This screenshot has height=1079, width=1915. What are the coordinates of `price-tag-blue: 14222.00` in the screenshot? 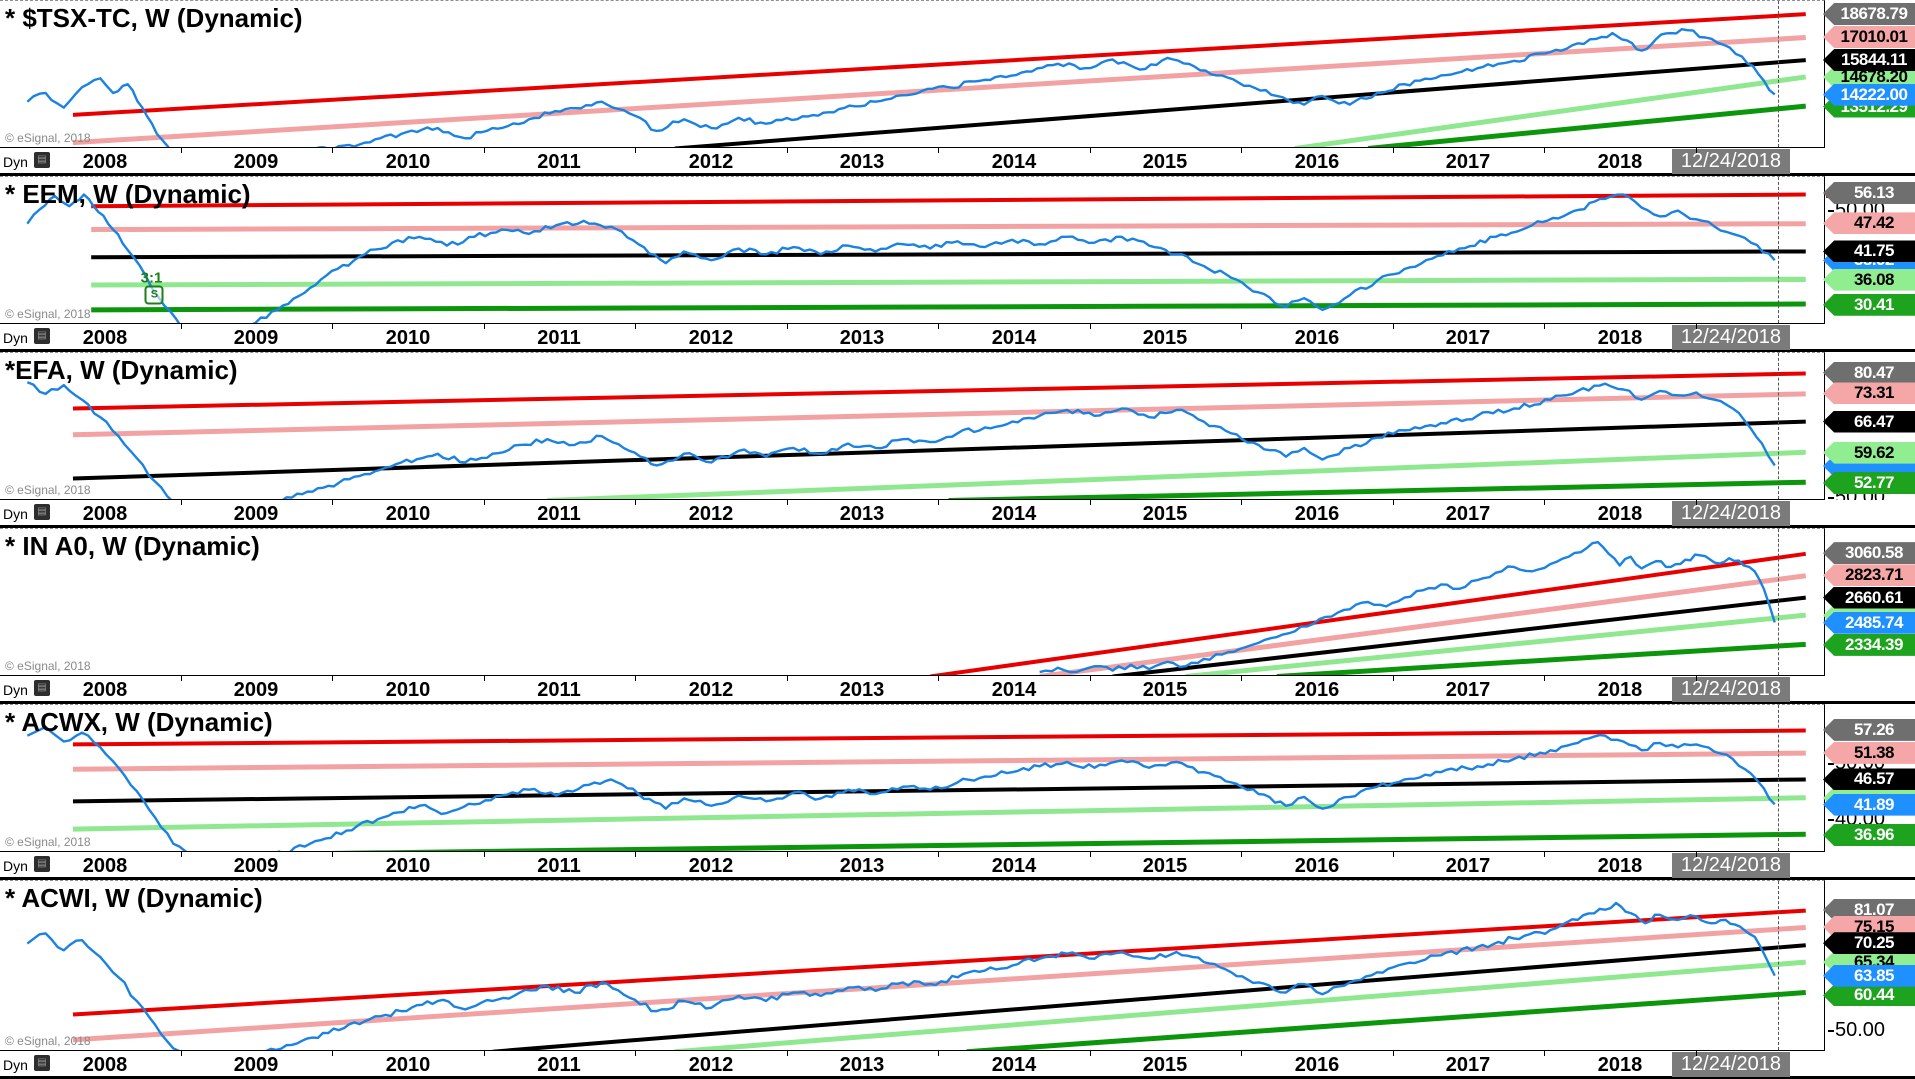 It's located at (1869, 94).